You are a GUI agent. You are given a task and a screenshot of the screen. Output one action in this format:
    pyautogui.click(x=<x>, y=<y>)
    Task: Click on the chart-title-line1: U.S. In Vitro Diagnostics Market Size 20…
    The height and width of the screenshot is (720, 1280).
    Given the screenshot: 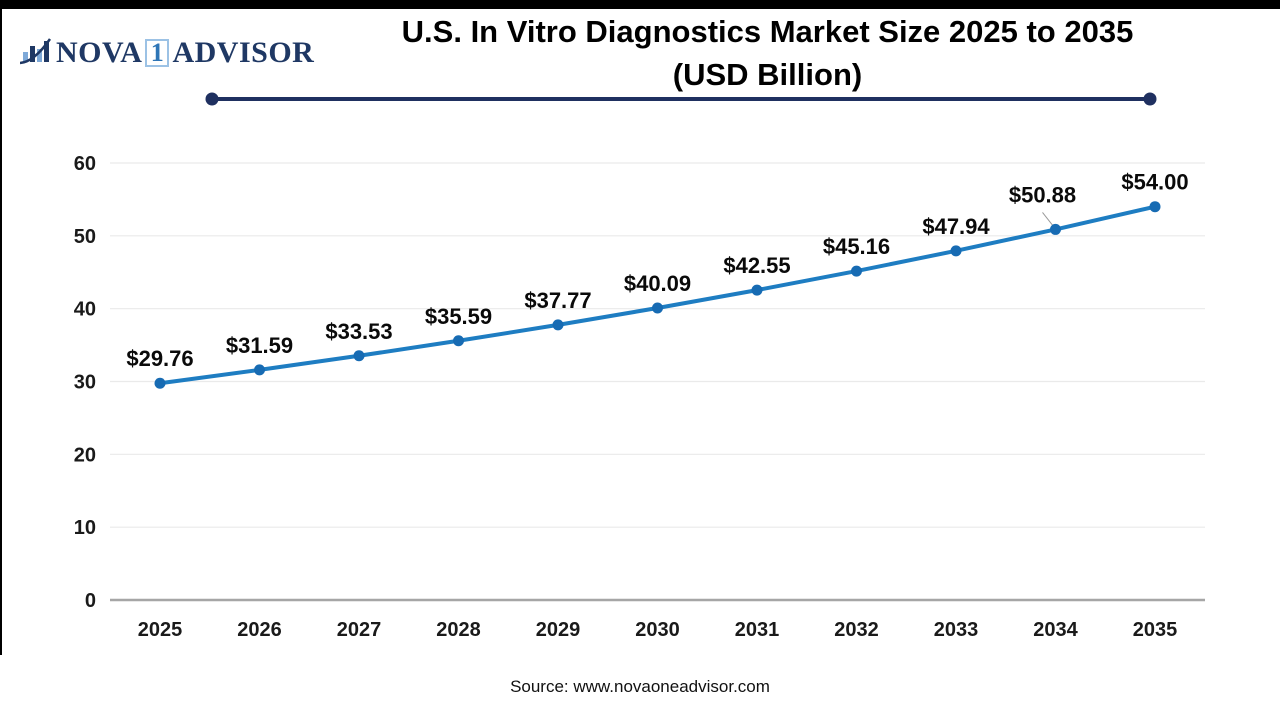 What is the action you would take?
    pyautogui.click(x=767, y=31)
    